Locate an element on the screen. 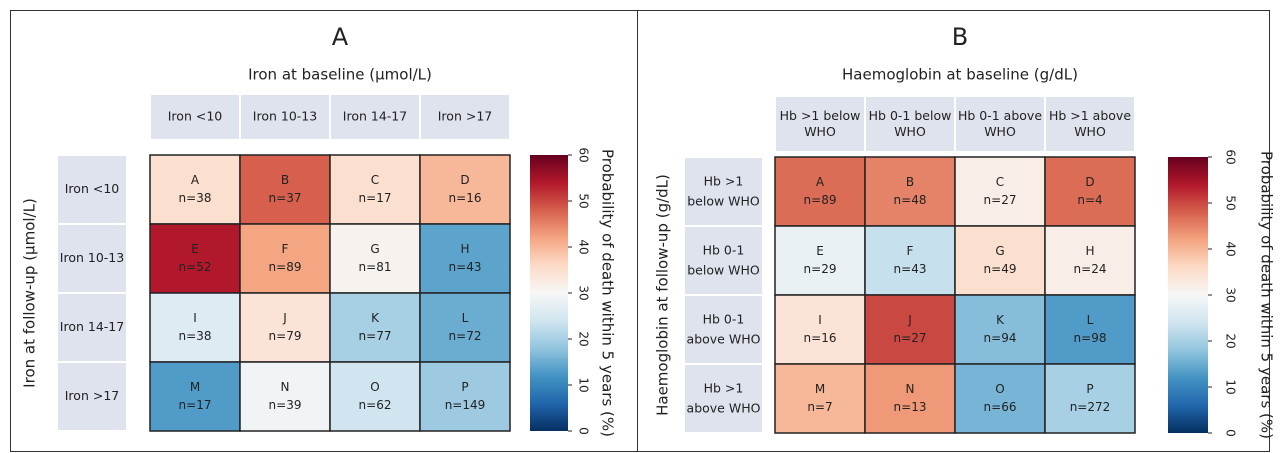 The image size is (1280, 453). row-header: Iron <10 is located at coordinates (92, 188).